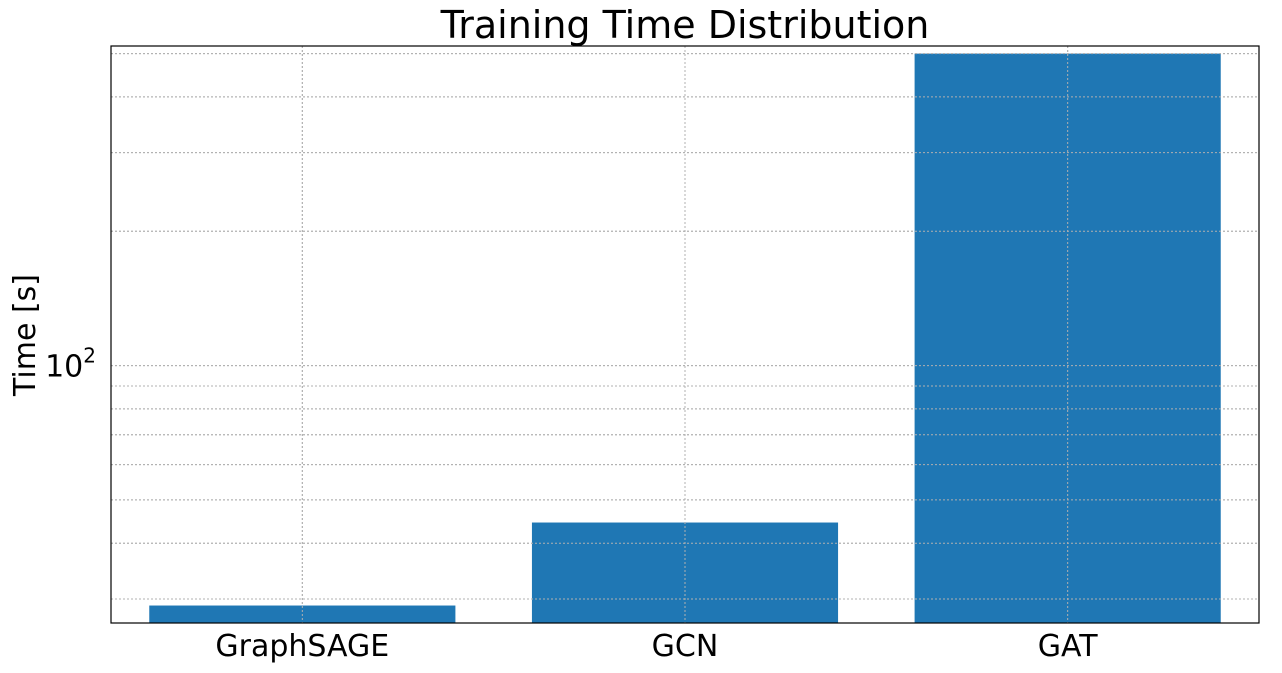  I want to click on y-tick-labels: 102, so click(70, 364).